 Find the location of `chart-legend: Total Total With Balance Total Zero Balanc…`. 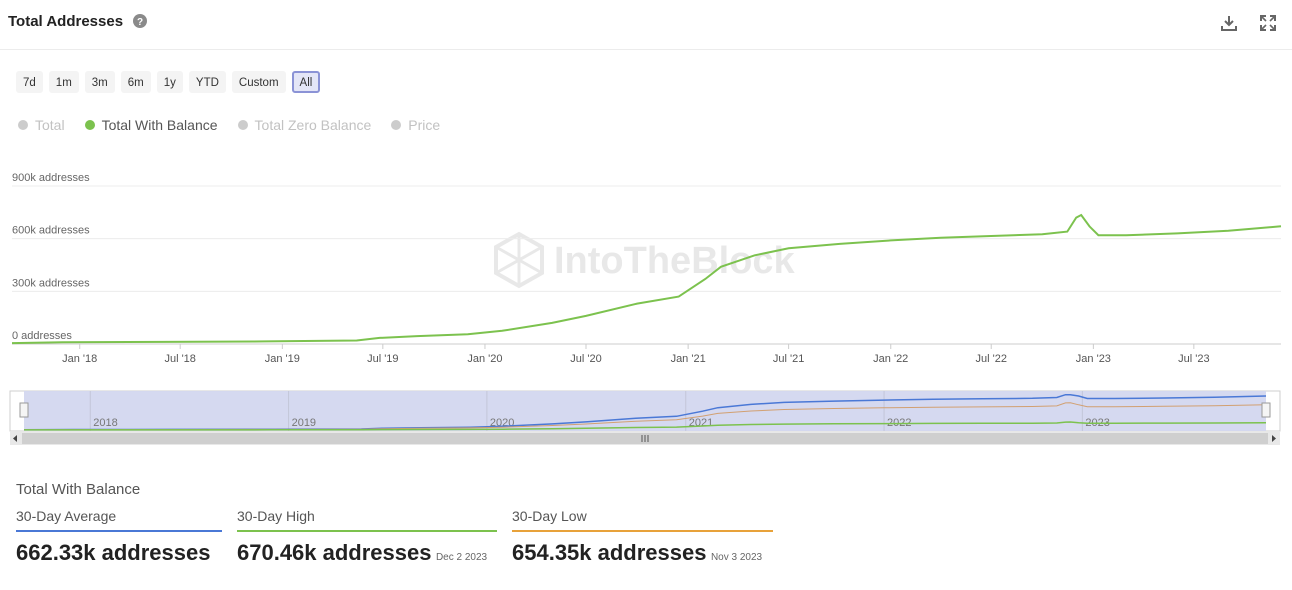

chart-legend: Total Total With Balance Total Zero Balanc… is located at coordinates (229, 125).